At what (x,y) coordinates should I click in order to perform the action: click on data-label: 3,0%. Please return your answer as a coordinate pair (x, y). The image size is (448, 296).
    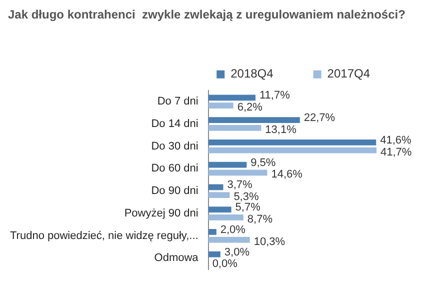
    Looking at the image, I should click on (237, 252).